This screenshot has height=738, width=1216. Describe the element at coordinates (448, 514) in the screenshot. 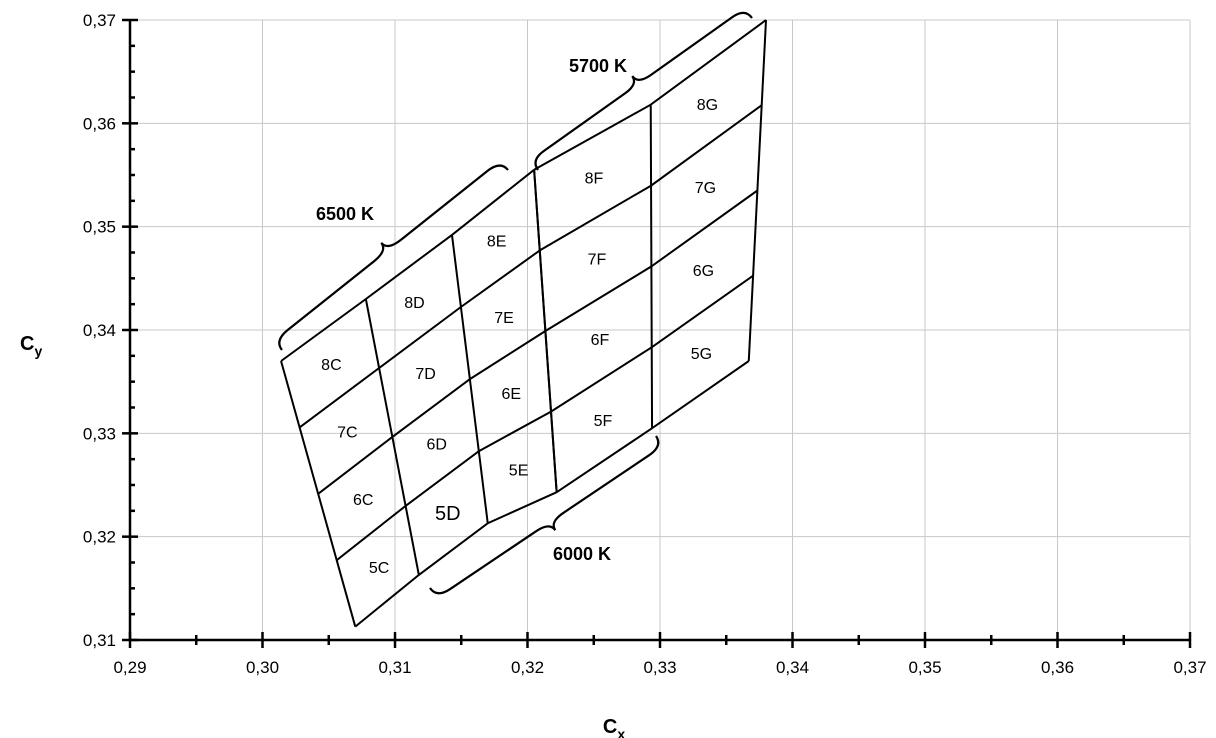

I see `bin-label-5d: 5D` at that location.